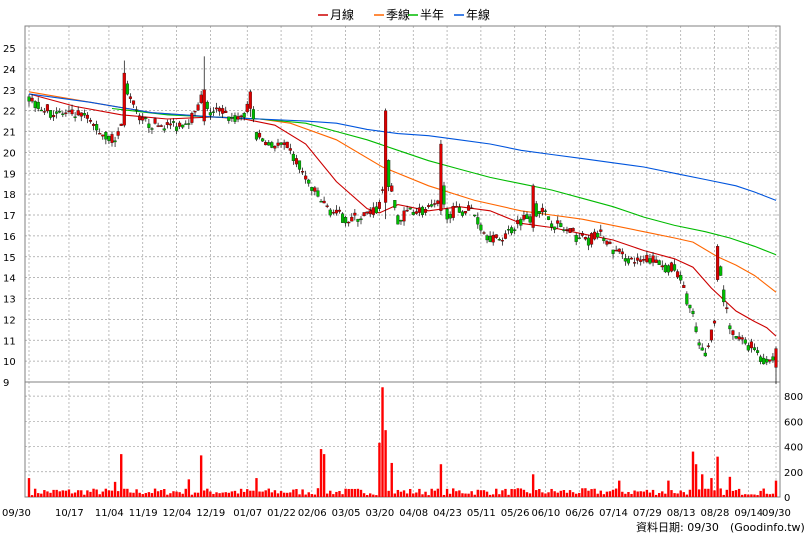 This screenshot has width=808, height=540. What do you see at coordinates (6, 383) in the screenshot?
I see `price-tick-label: 9` at bounding box center [6, 383].